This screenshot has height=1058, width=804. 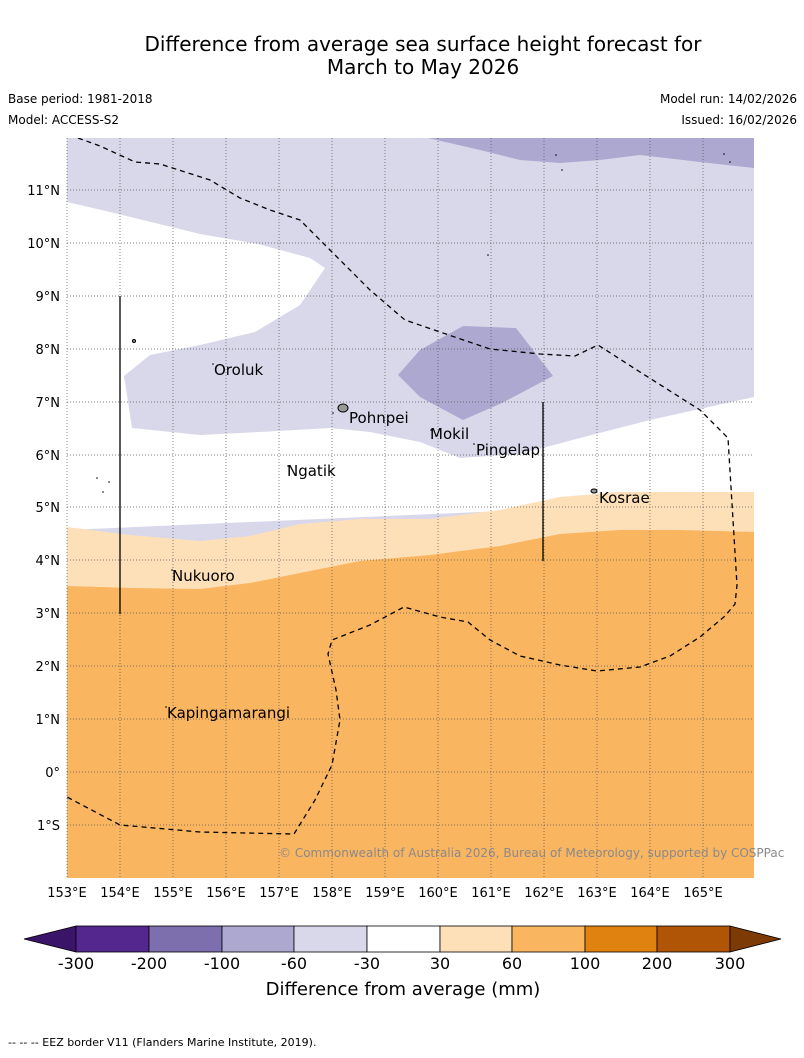 I want to click on place-ngatik: Ngatik, so click(x=311, y=471).